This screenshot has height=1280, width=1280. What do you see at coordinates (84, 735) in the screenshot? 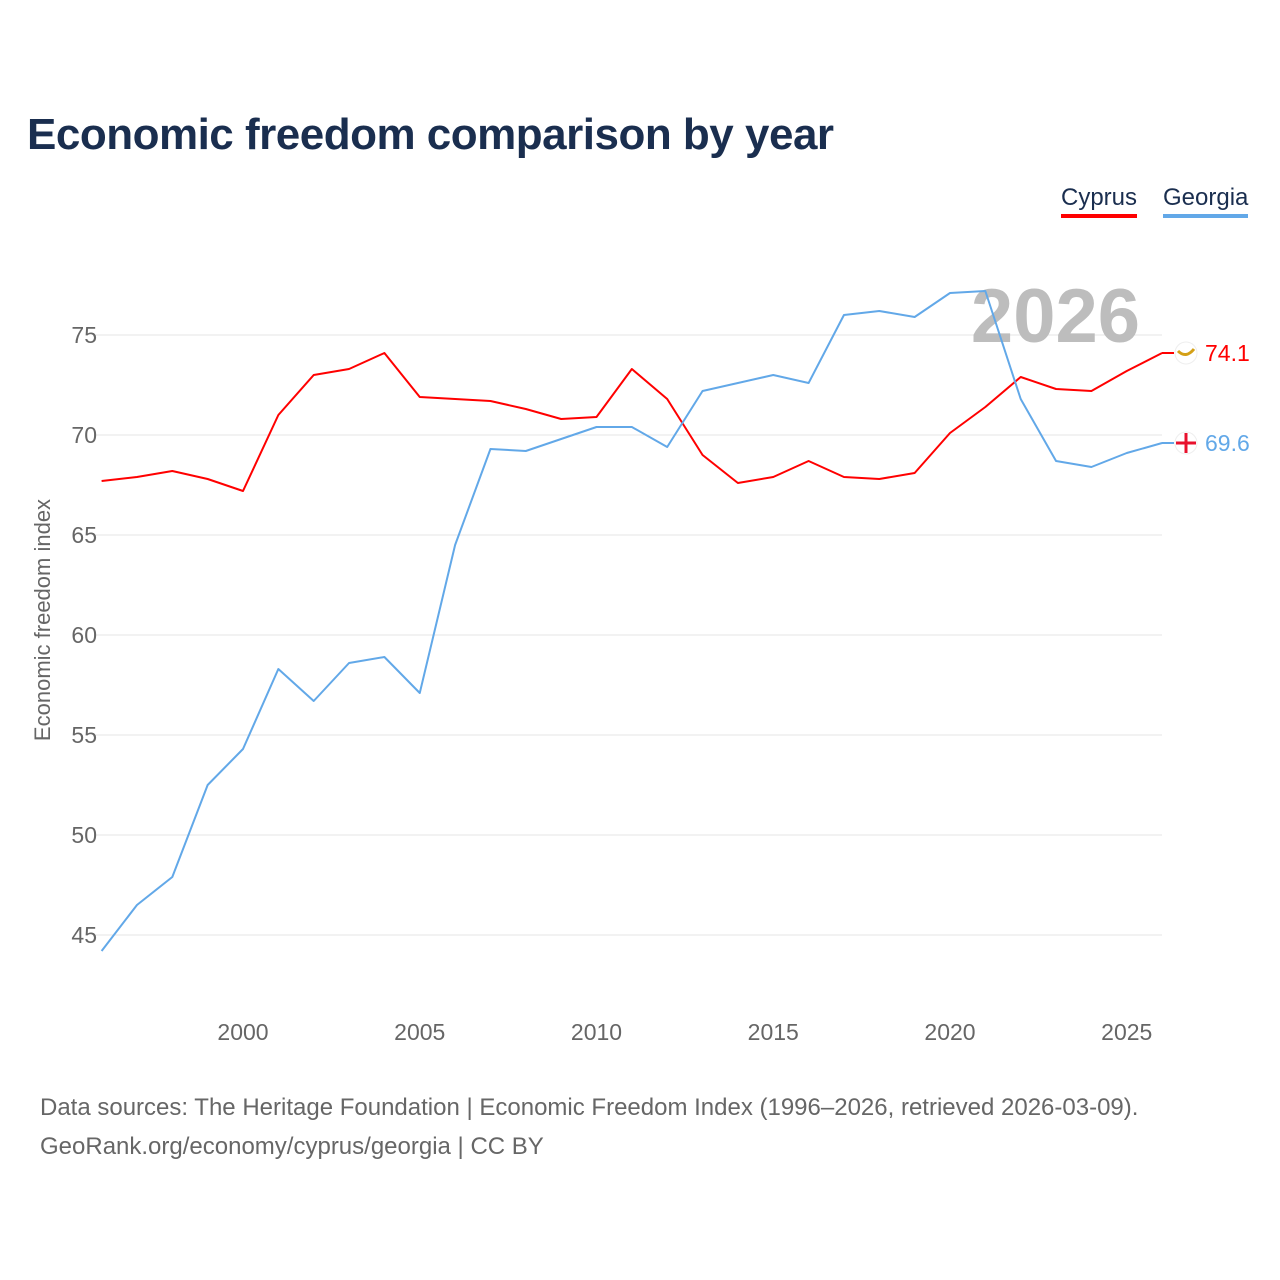
I see `y-tick-label: 55` at bounding box center [84, 735].